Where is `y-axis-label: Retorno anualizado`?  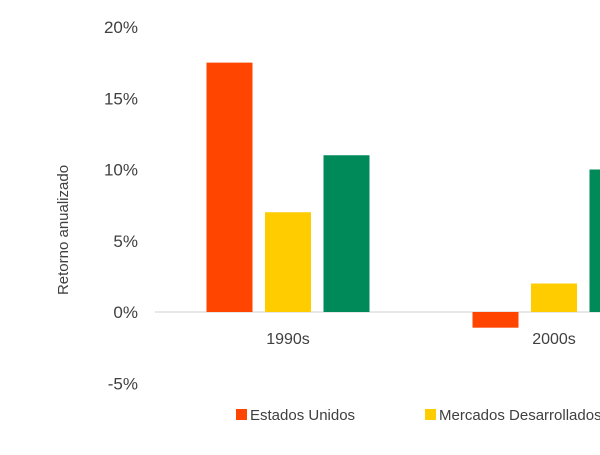 y-axis-label: Retorno anualizado is located at coordinates (63, 230).